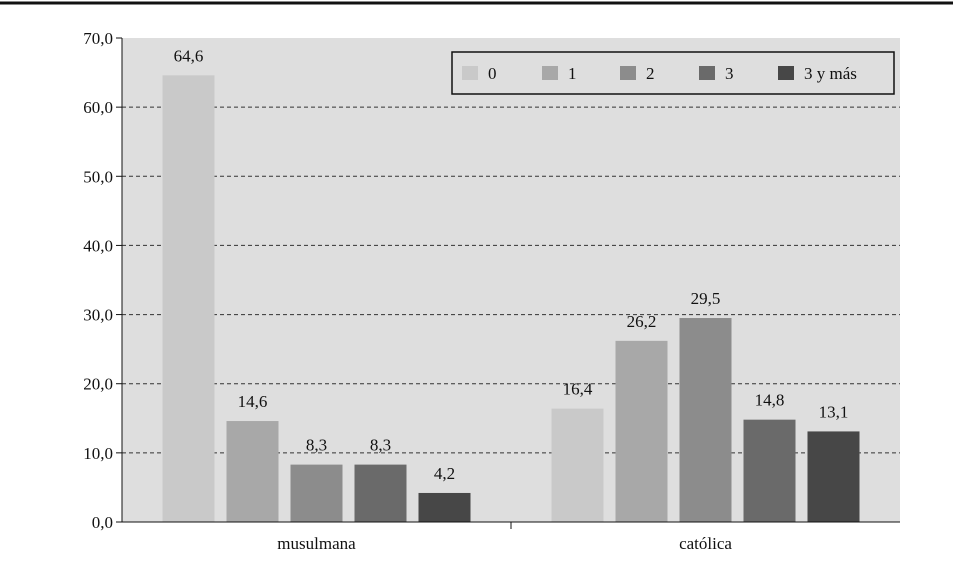  I want to click on x-category-label: musulmana, so click(316, 543).